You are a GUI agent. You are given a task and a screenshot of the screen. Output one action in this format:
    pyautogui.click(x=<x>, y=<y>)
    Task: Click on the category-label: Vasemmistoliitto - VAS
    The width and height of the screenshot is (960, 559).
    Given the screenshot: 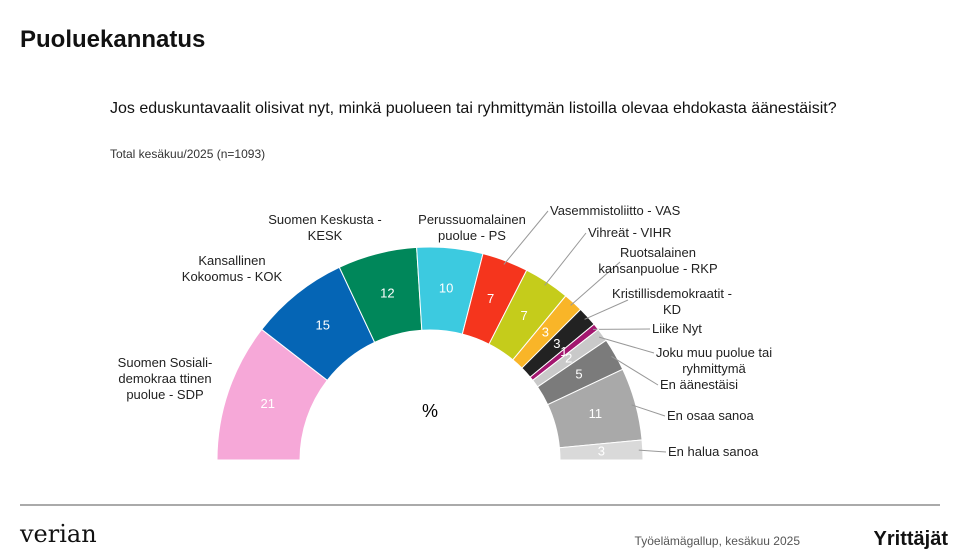 What is the action you would take?
    pyautogui.click(x=615, y=210)
    